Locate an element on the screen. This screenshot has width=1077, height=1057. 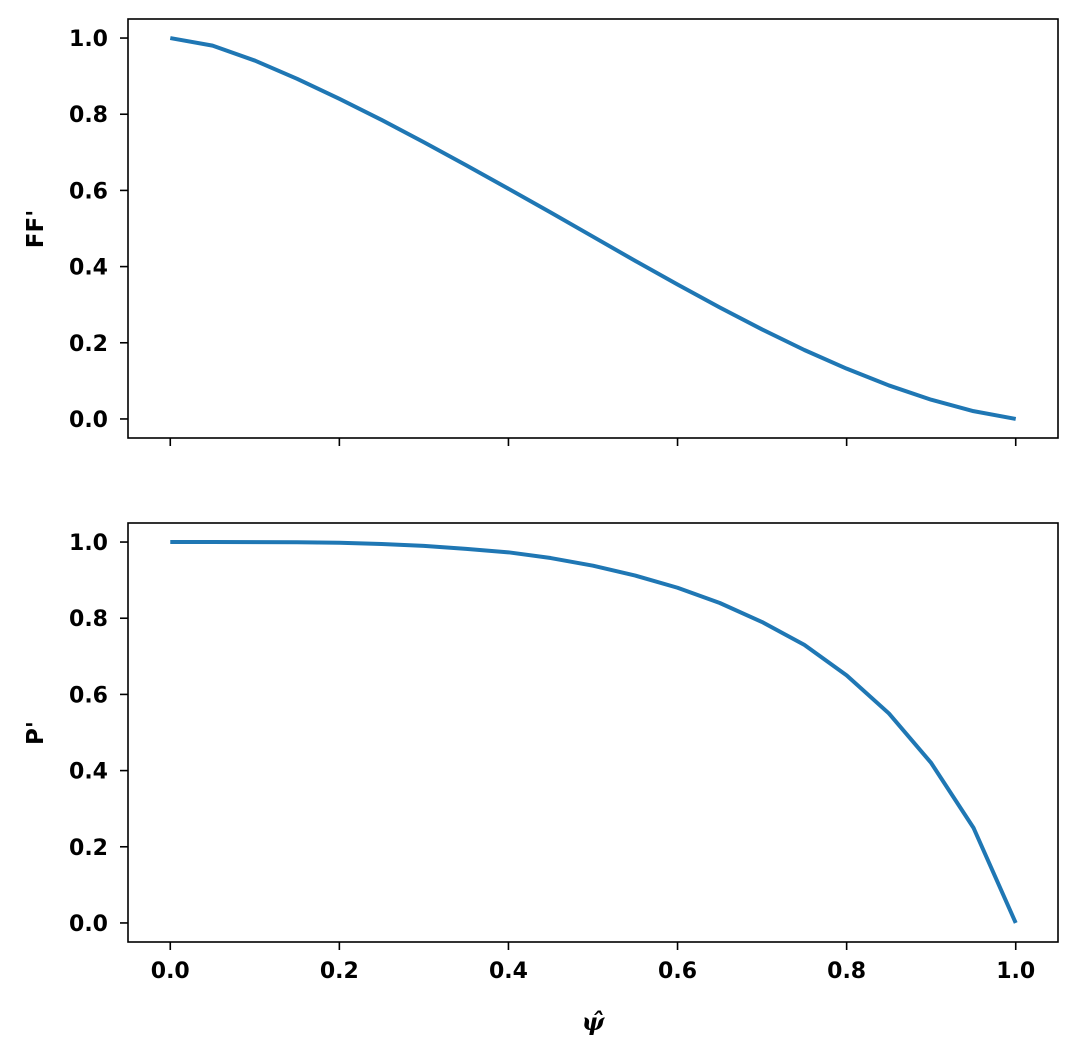
x-tick-label: 0.2 is located at coordinates (339, 971).